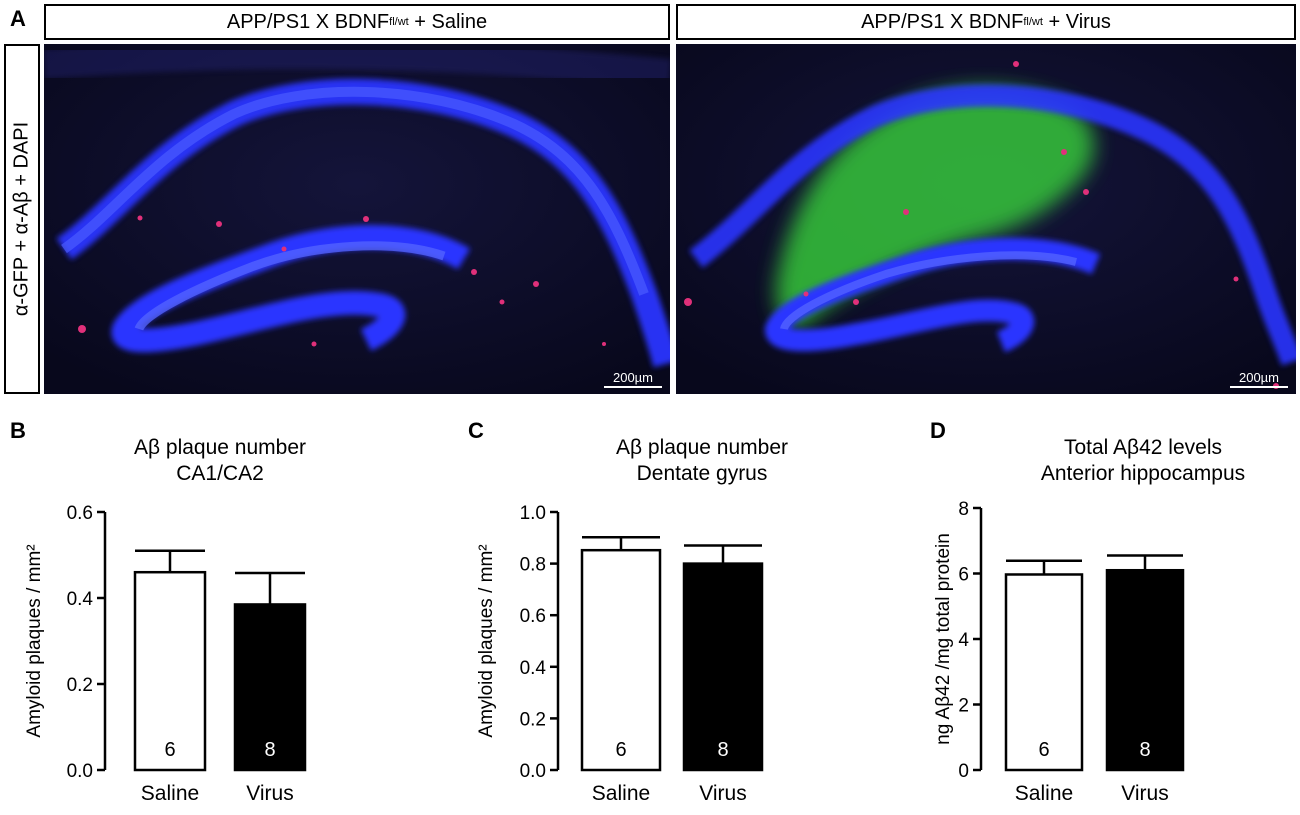 The width and height of the screenshot is (1300, 815). Describe the element at coordinates (943, 639) in the screenshot. I see `y-axis-label: ng Aβ42 /mg total protein` at that location.